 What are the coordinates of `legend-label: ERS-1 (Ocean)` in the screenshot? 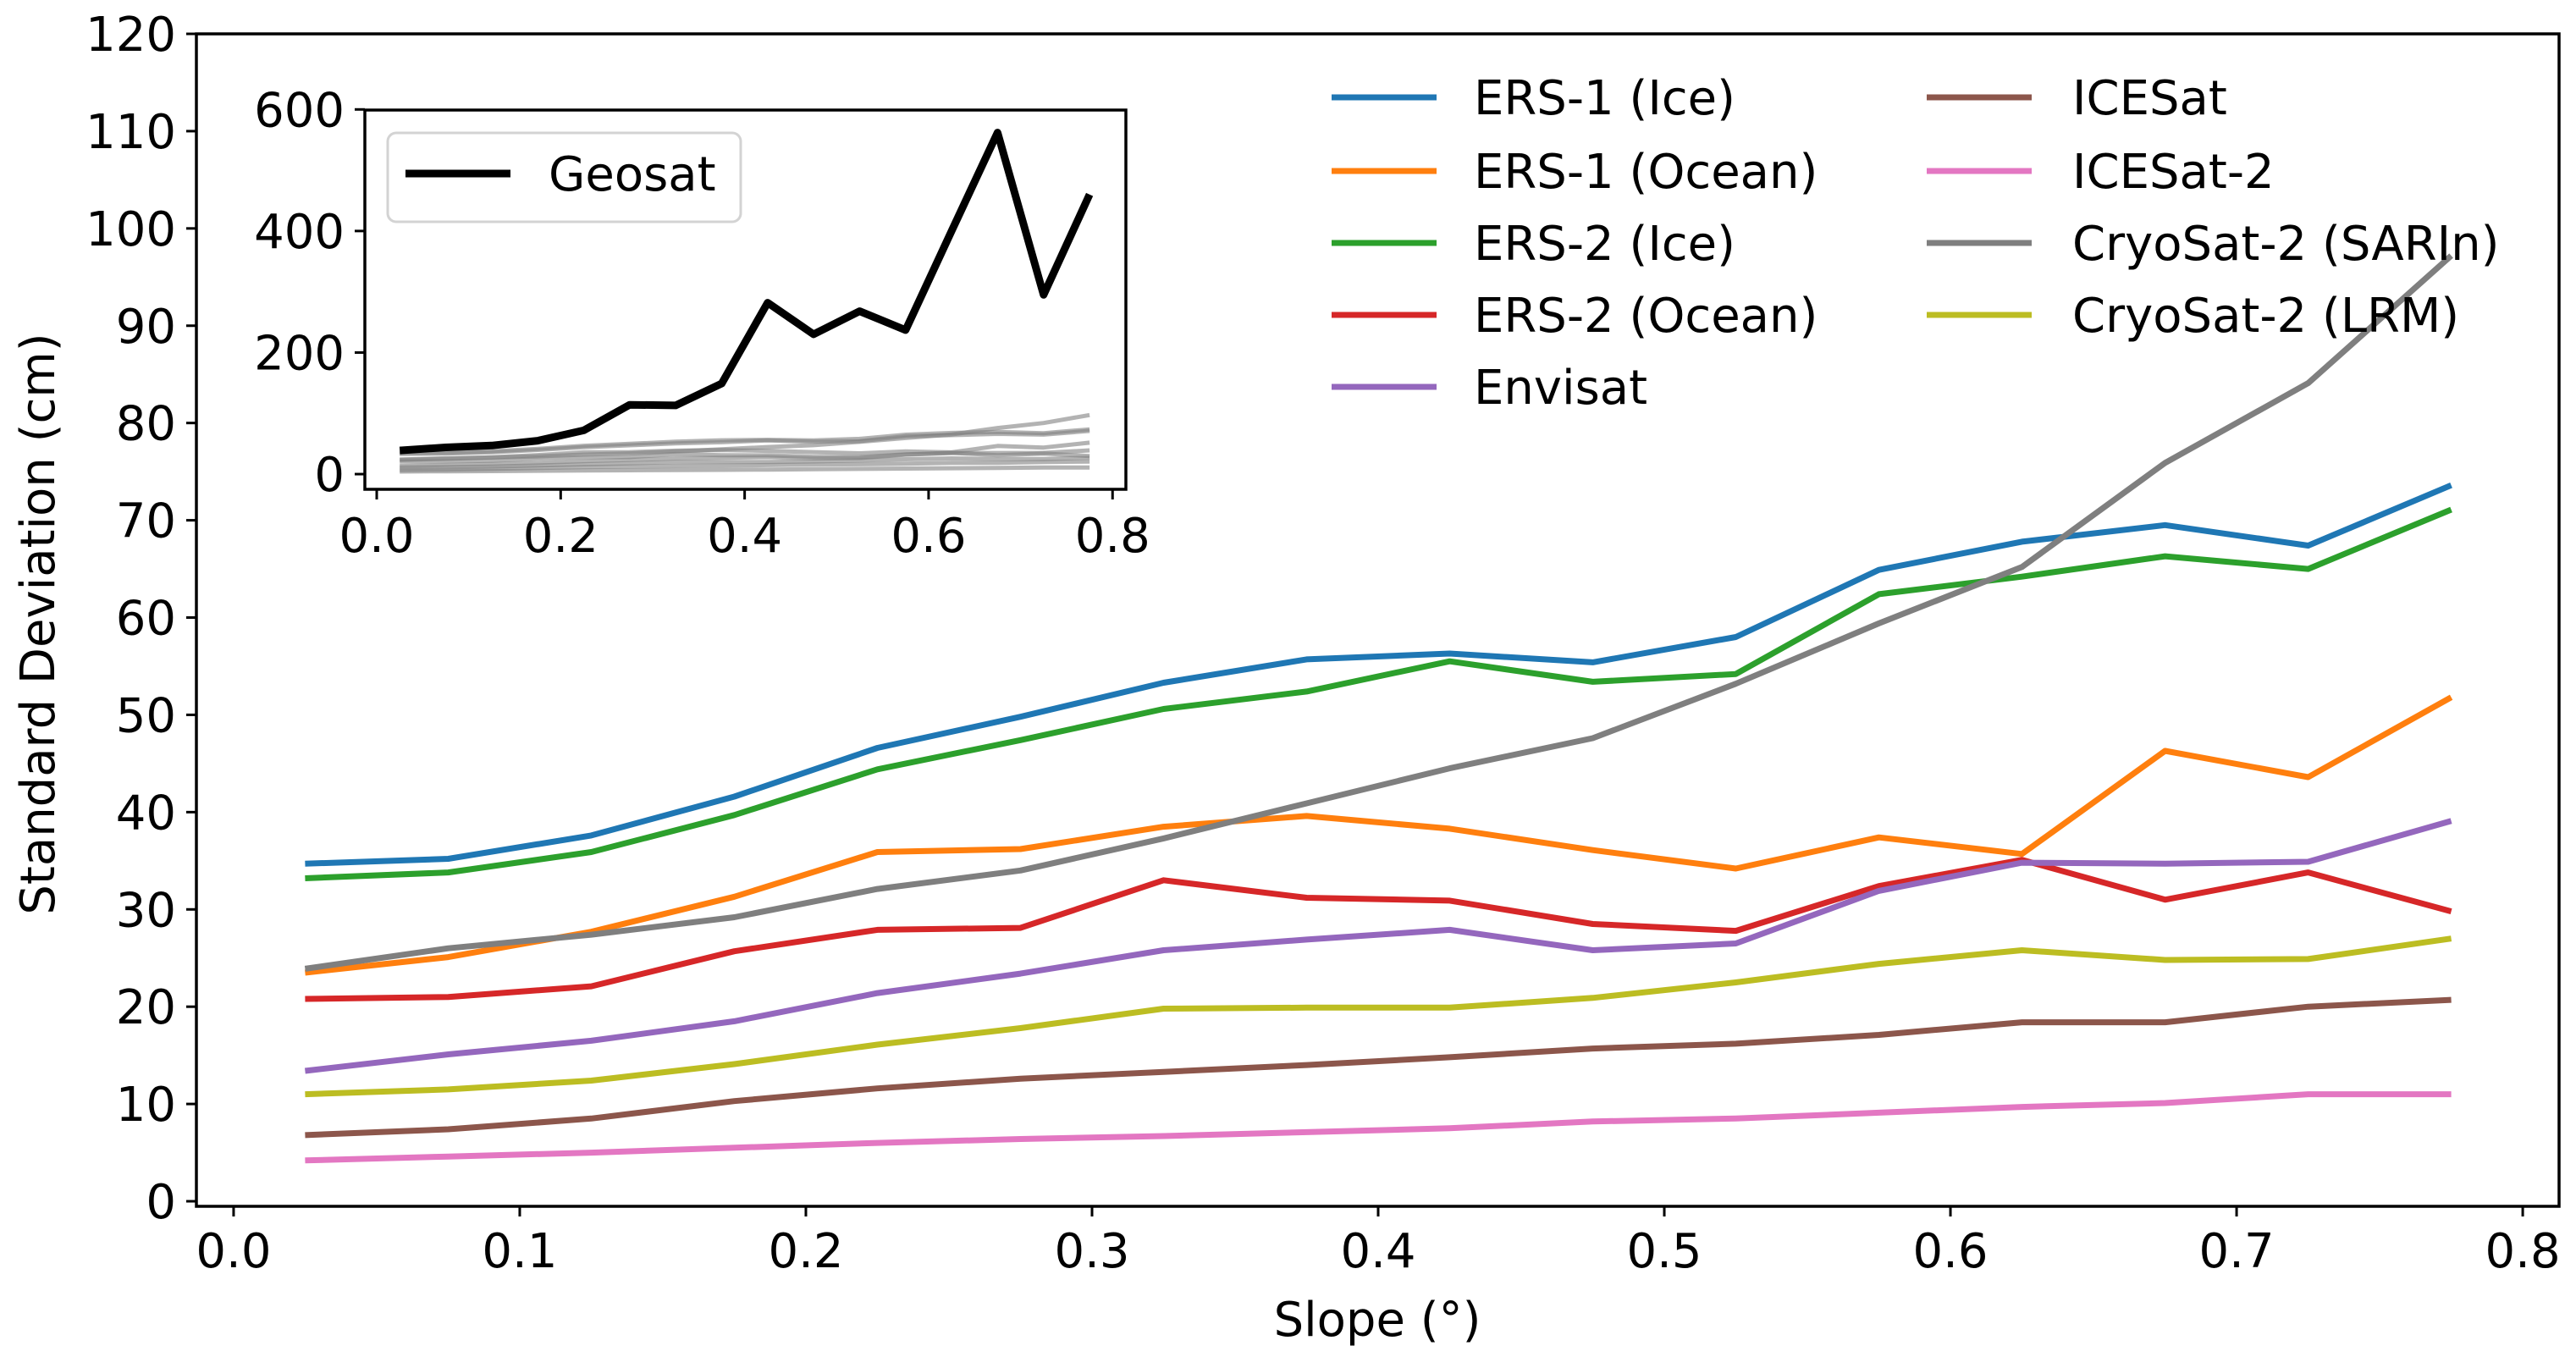 It's located at (1646, 173).